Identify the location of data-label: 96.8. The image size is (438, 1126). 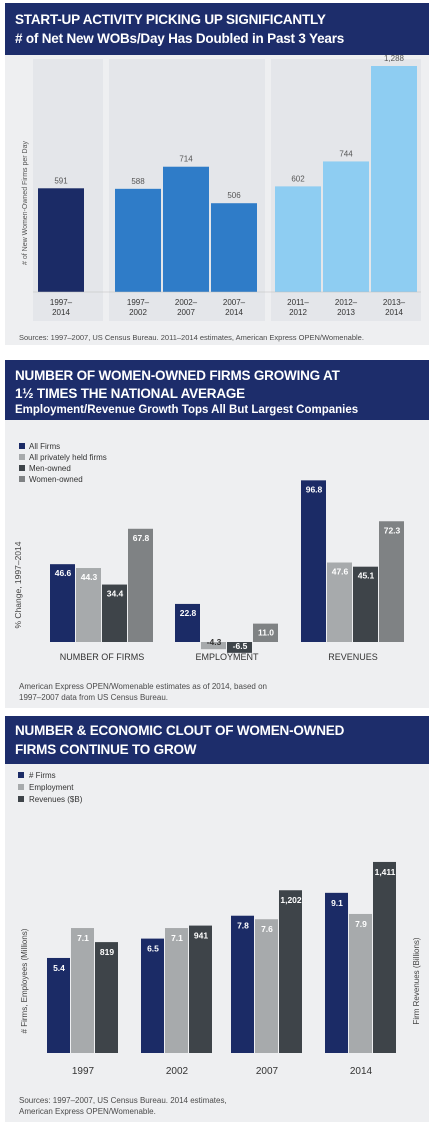
(314, 489).